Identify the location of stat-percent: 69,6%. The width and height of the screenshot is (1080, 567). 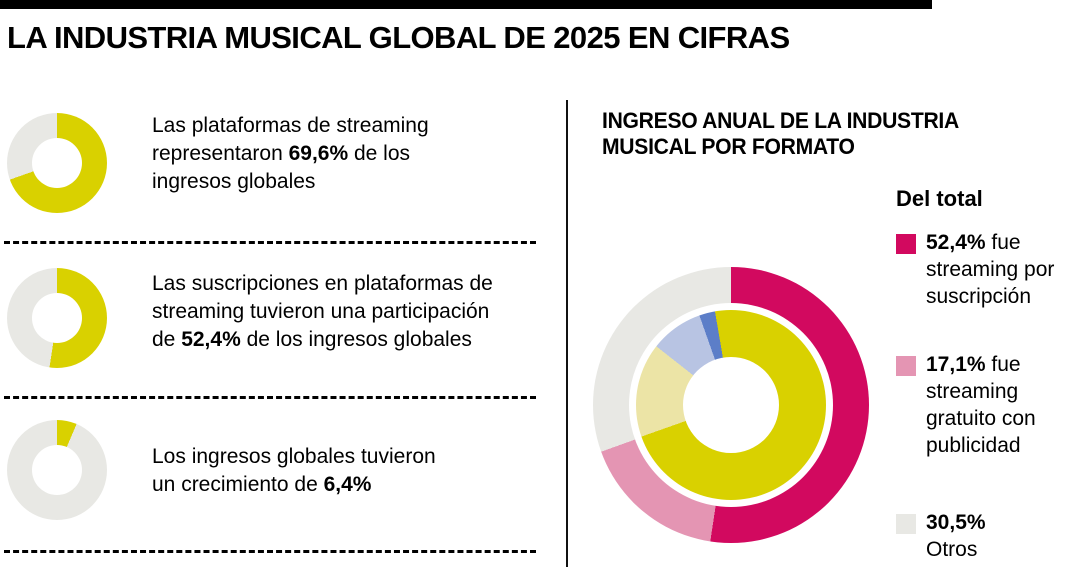
(318, 153).